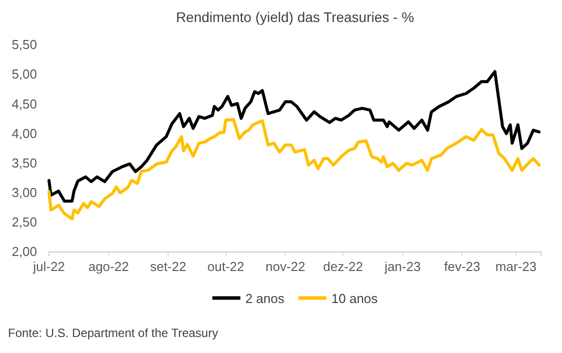 The image size is (562, 353). What do you see at coordinates (168, 266) in the screenshot?
I see `x-tick-label: set-22` at bounding box center [168, 266].